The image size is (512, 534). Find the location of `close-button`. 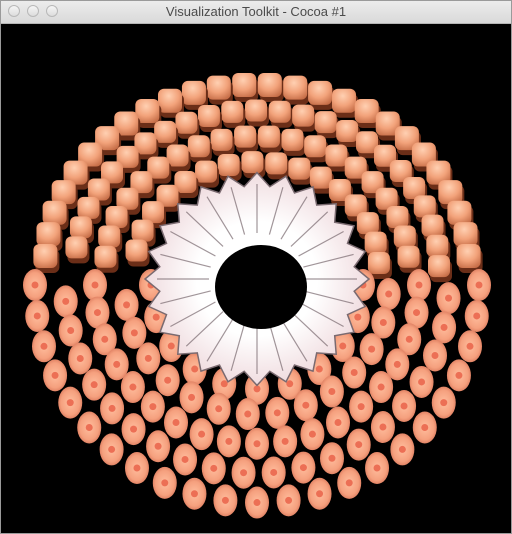

close-button is located at coordinates (14, 11).